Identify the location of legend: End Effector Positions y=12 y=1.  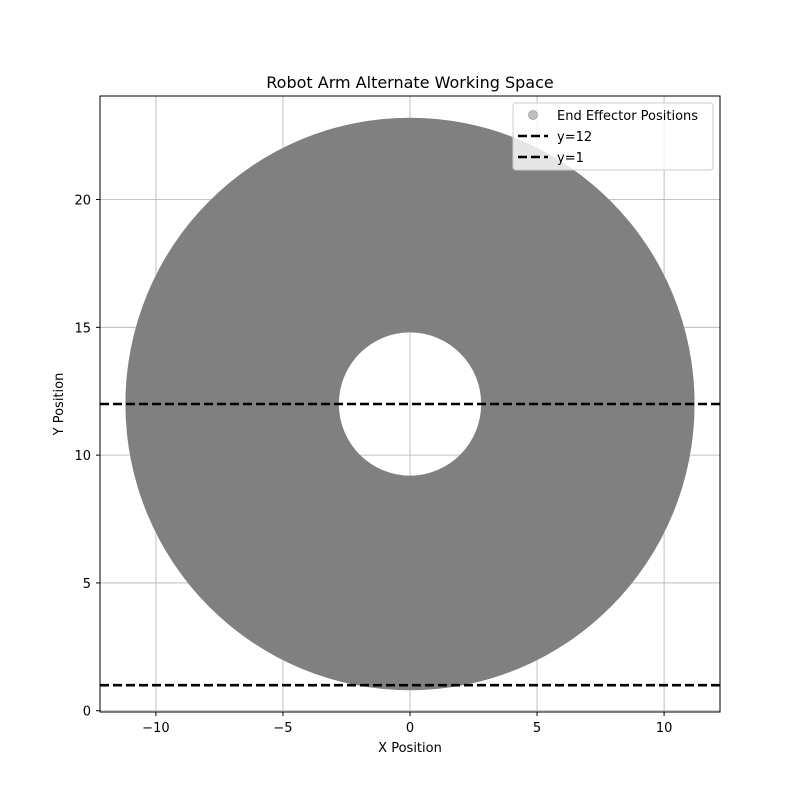
(613, 136).